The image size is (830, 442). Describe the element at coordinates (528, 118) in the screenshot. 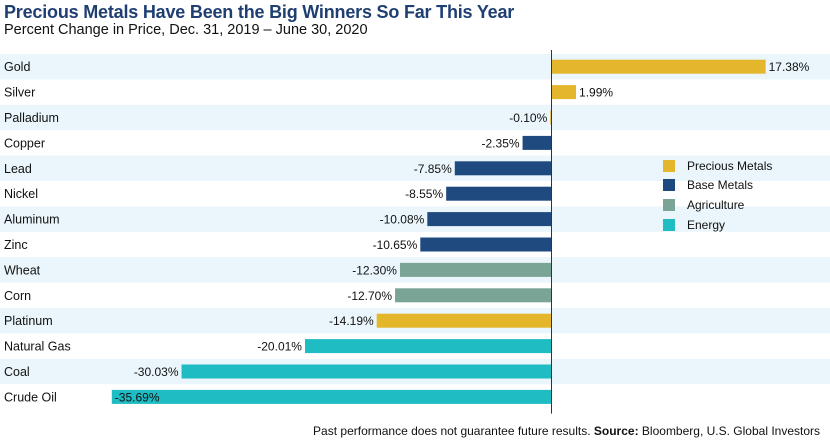

I see `data-label: -0.10%` at that location.